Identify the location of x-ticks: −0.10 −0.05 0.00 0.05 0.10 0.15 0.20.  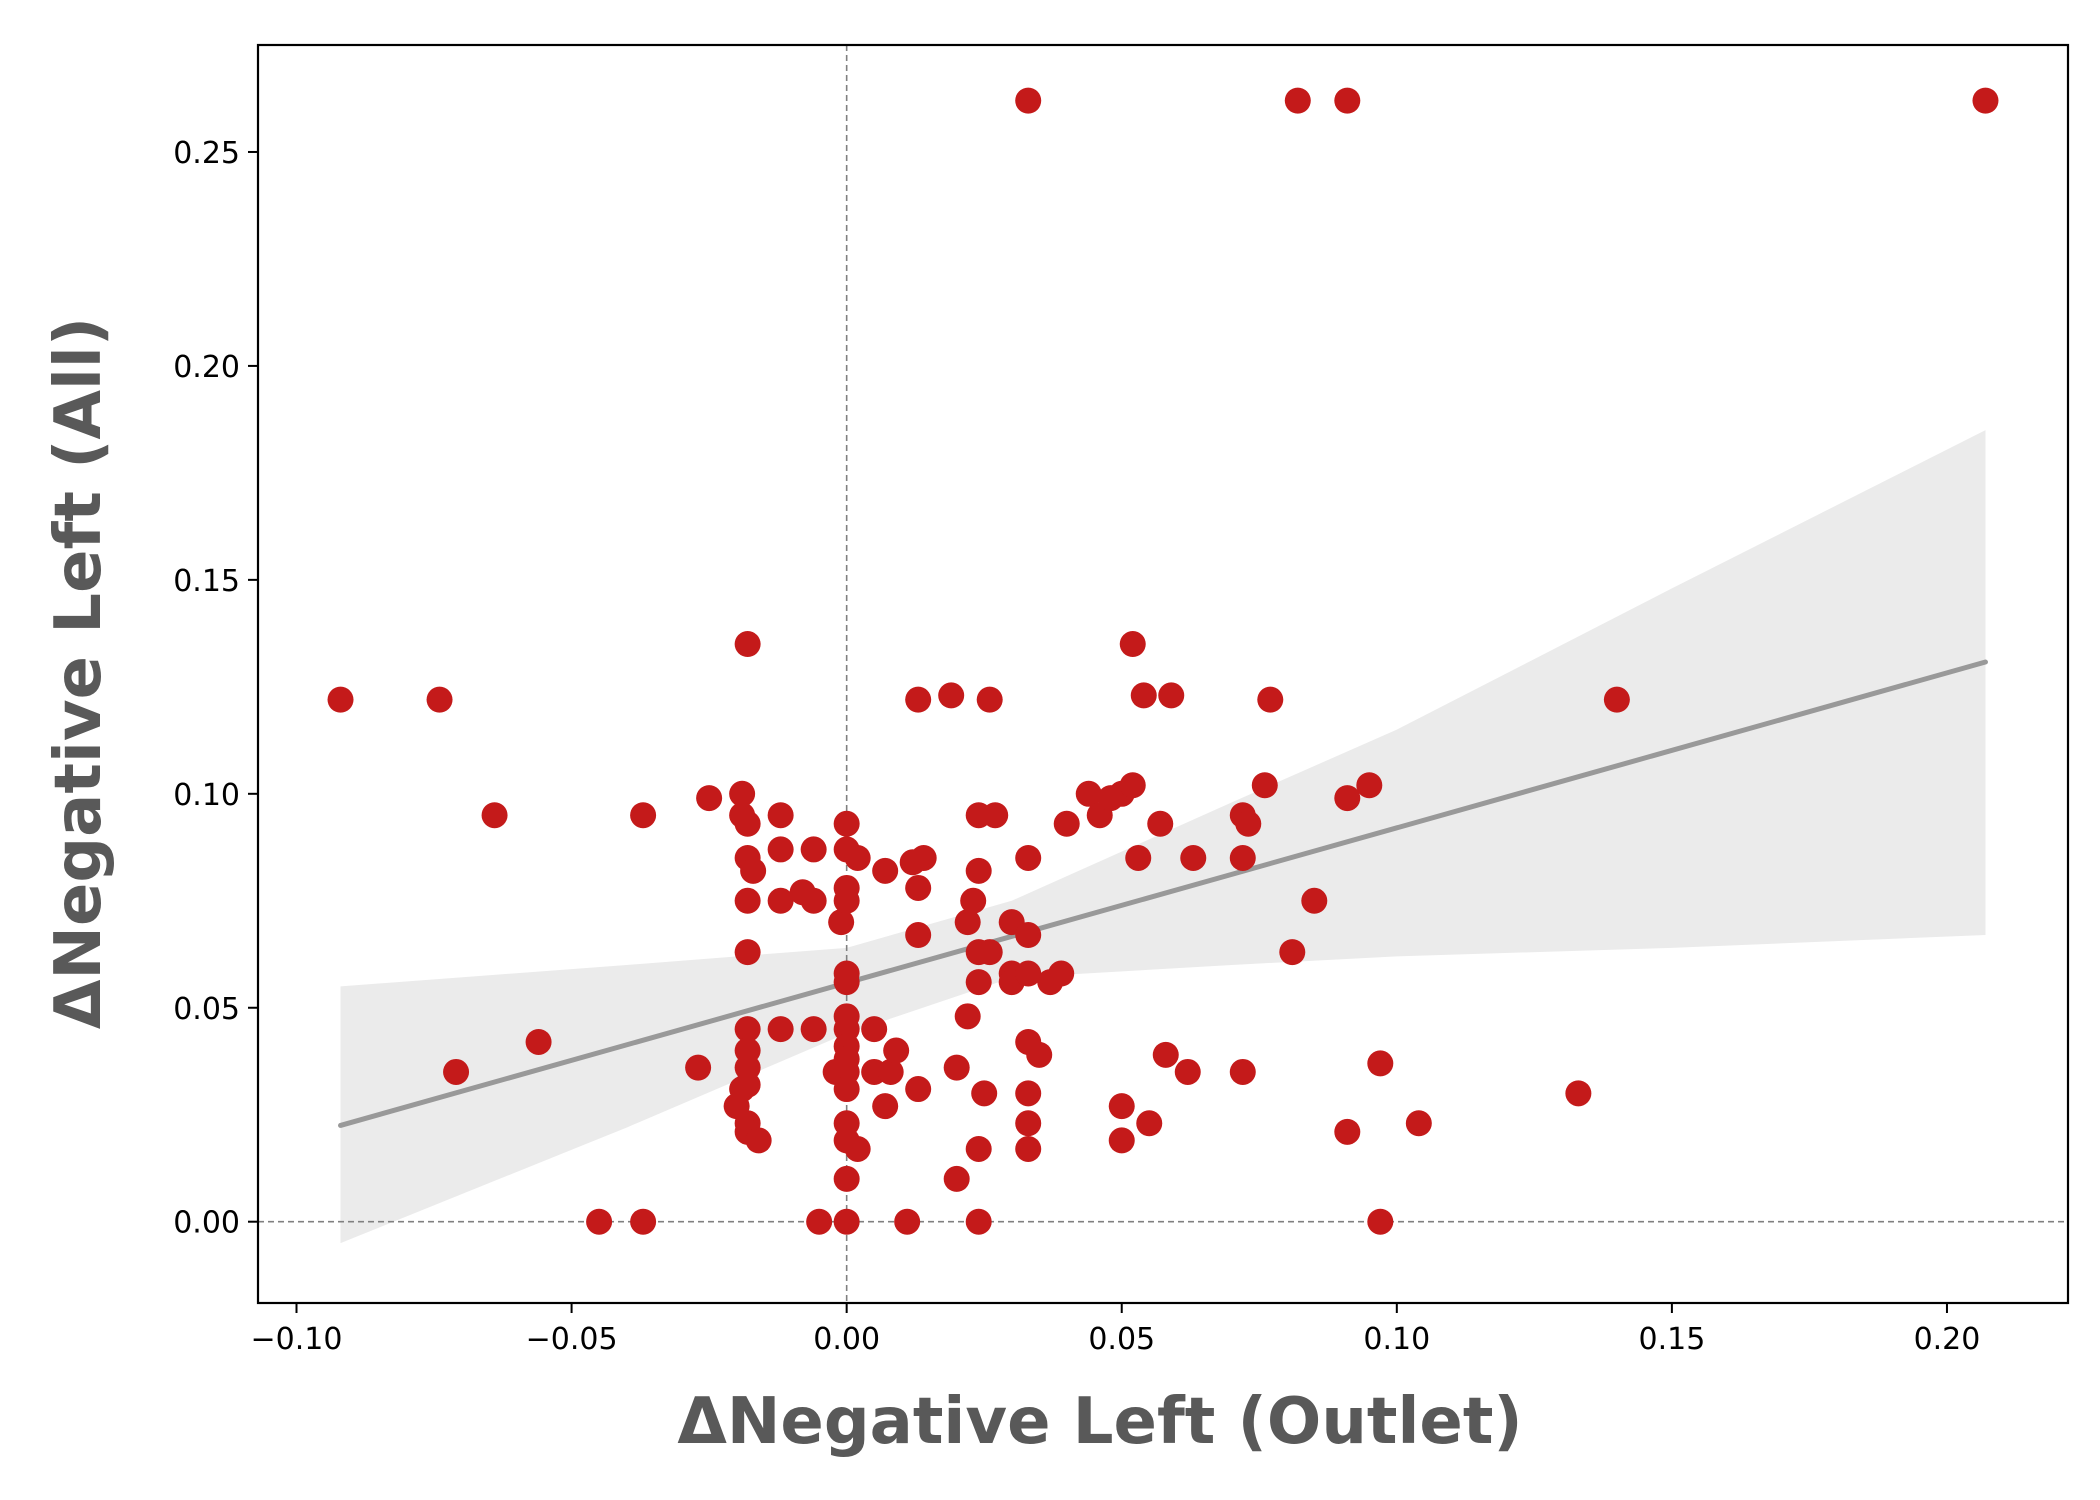
(1116, 1330).